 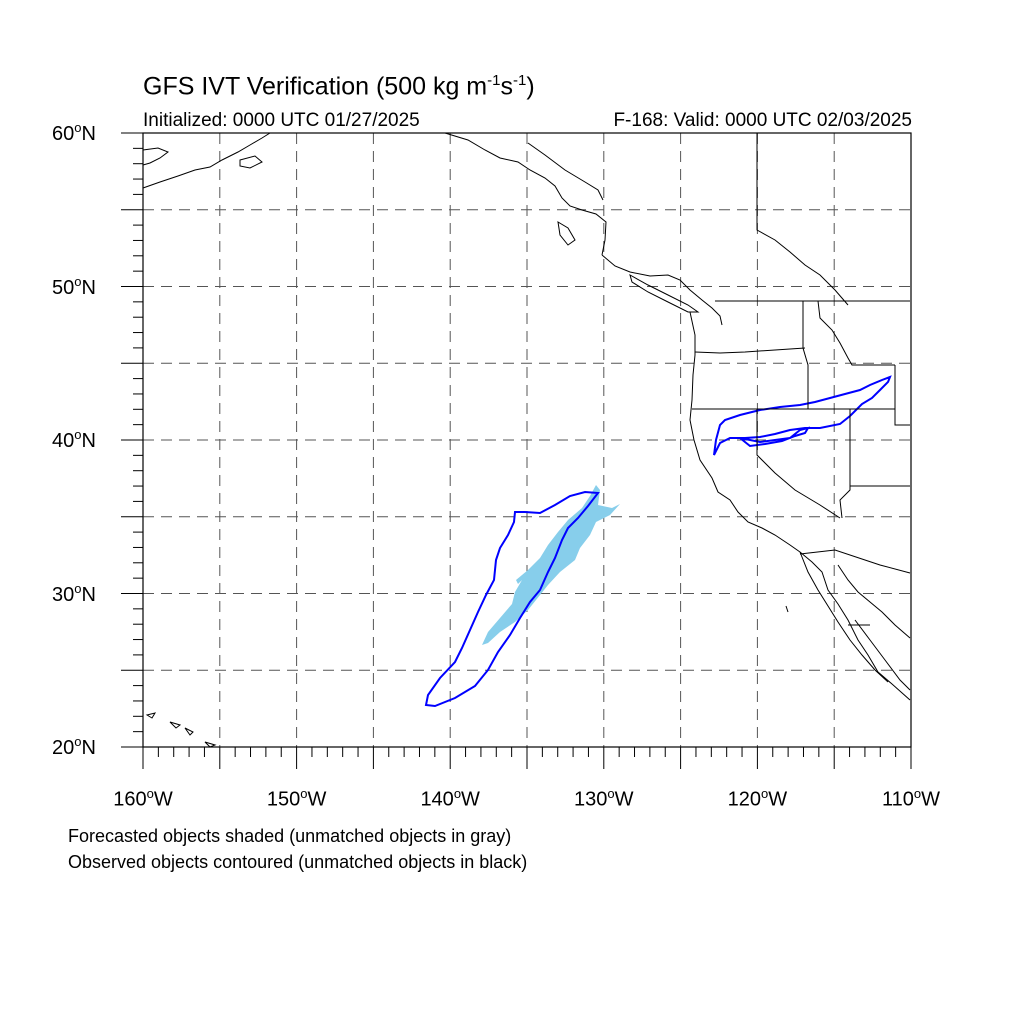 I want to click on longitude-label: 140oW, so click(x=450, y=798).